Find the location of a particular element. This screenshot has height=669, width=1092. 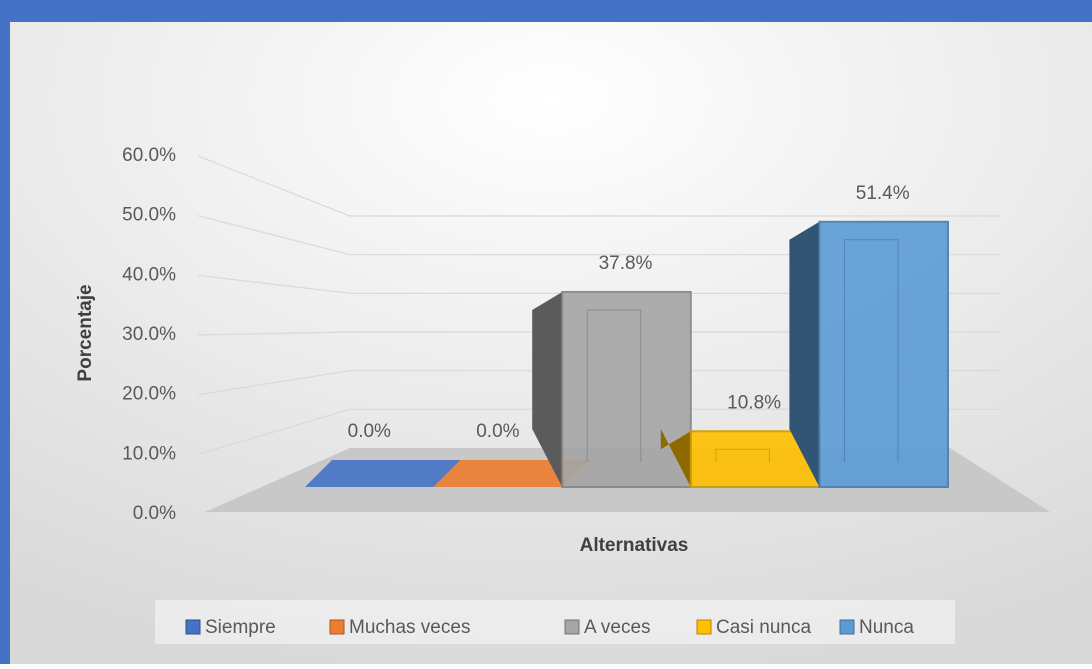

legend-label: Muchas veces is located at coordinates (409, 627).